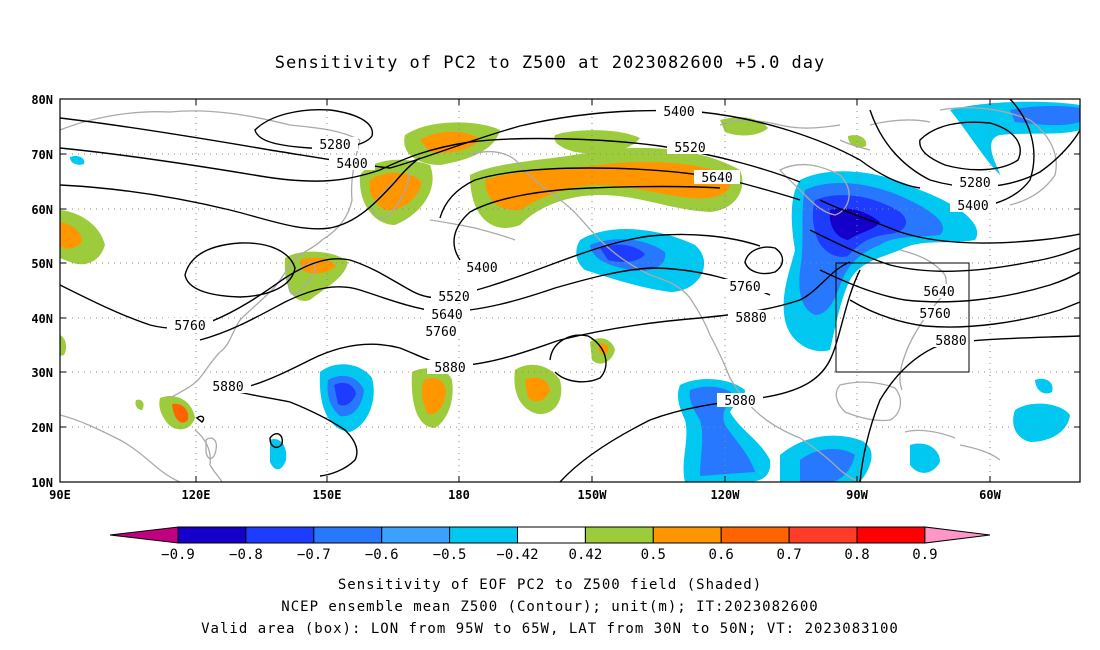 This screenshot has width=1100, height=650. I want to click on coastline-india-seasia, so click(141, 448).